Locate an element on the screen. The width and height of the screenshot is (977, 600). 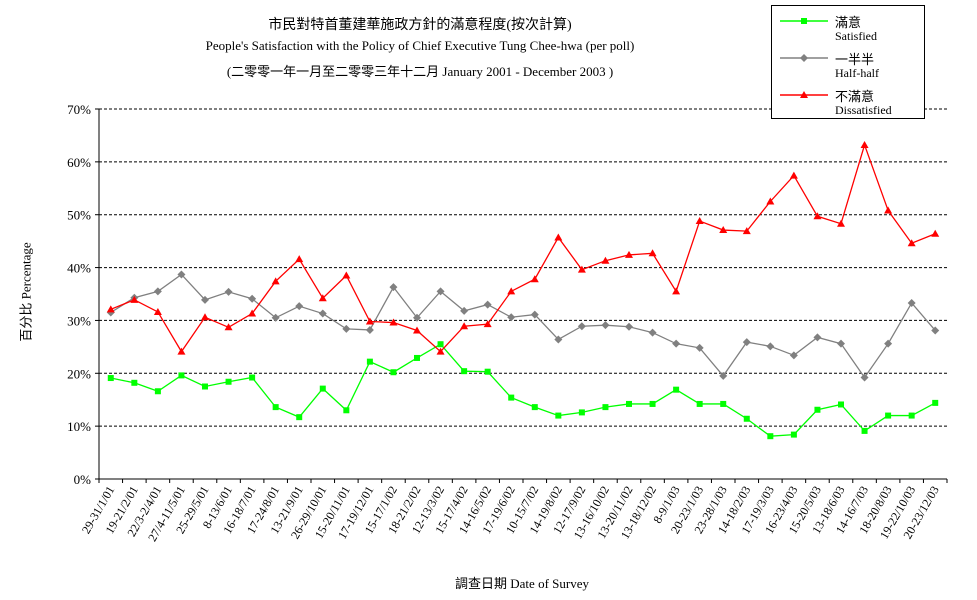
legend-label-halfhalf-en: Half-half is located at coordinates (857, 73).